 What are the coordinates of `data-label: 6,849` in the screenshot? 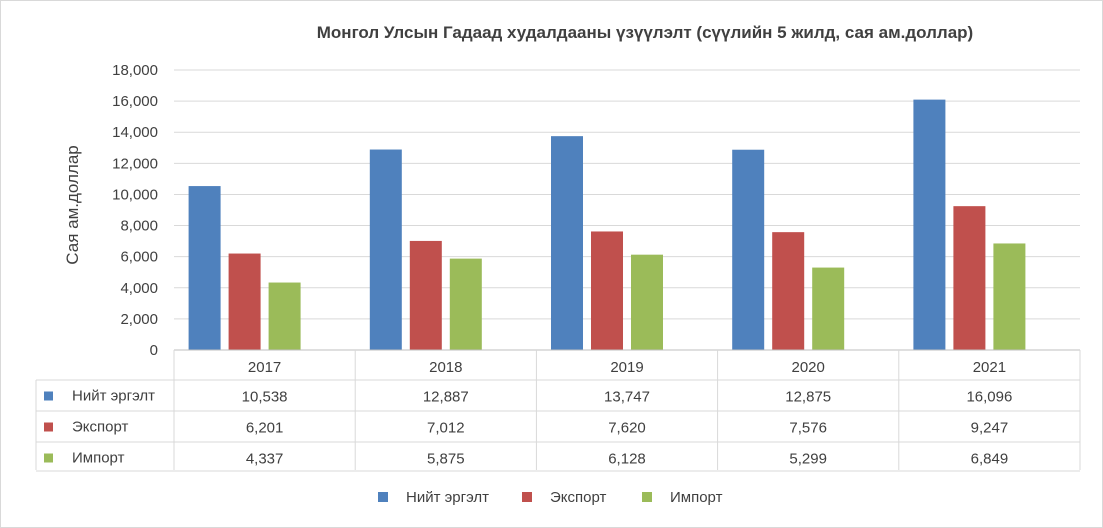 It's located at (990, 459).